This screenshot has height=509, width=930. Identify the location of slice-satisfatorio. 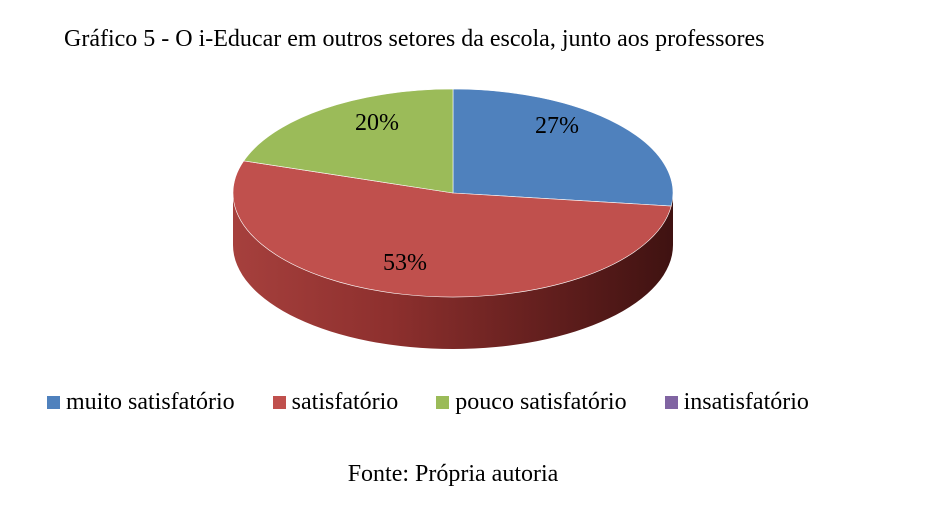
(452, 229).